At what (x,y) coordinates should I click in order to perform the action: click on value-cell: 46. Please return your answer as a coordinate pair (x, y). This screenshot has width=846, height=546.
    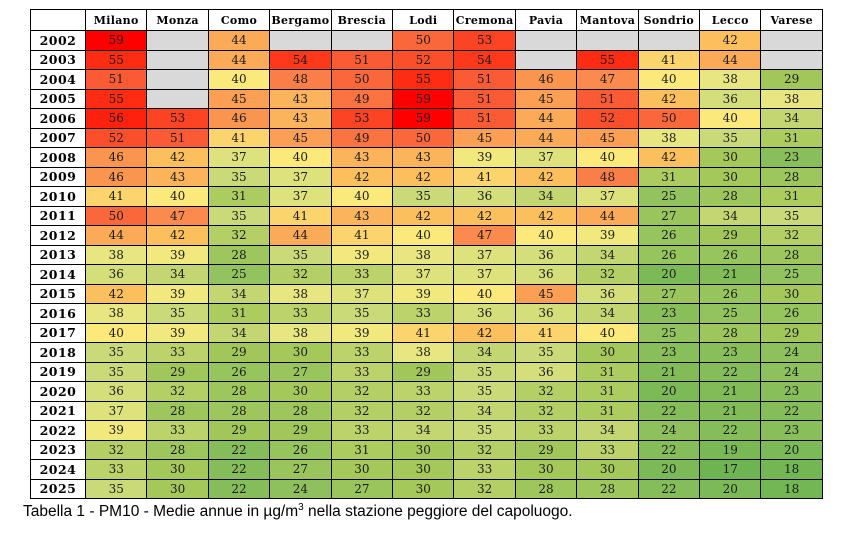
    Looking at the image, I should click on (116, 157).